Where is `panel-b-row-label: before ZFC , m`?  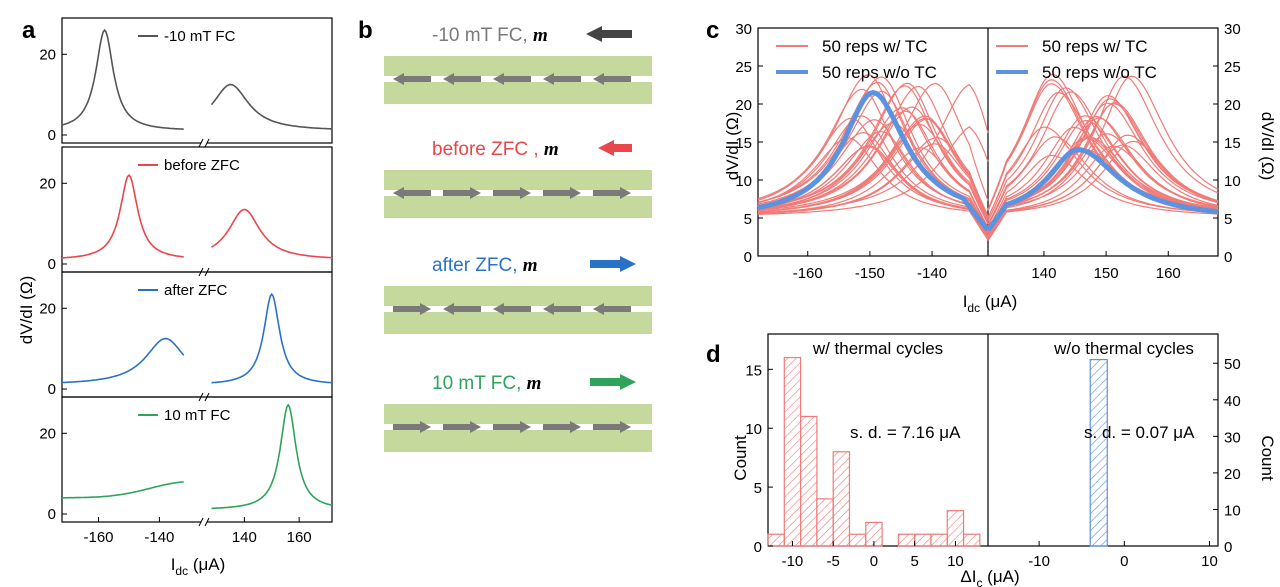
panel-b-row-label: before ZFC , m is located at coordinates (495, 149).